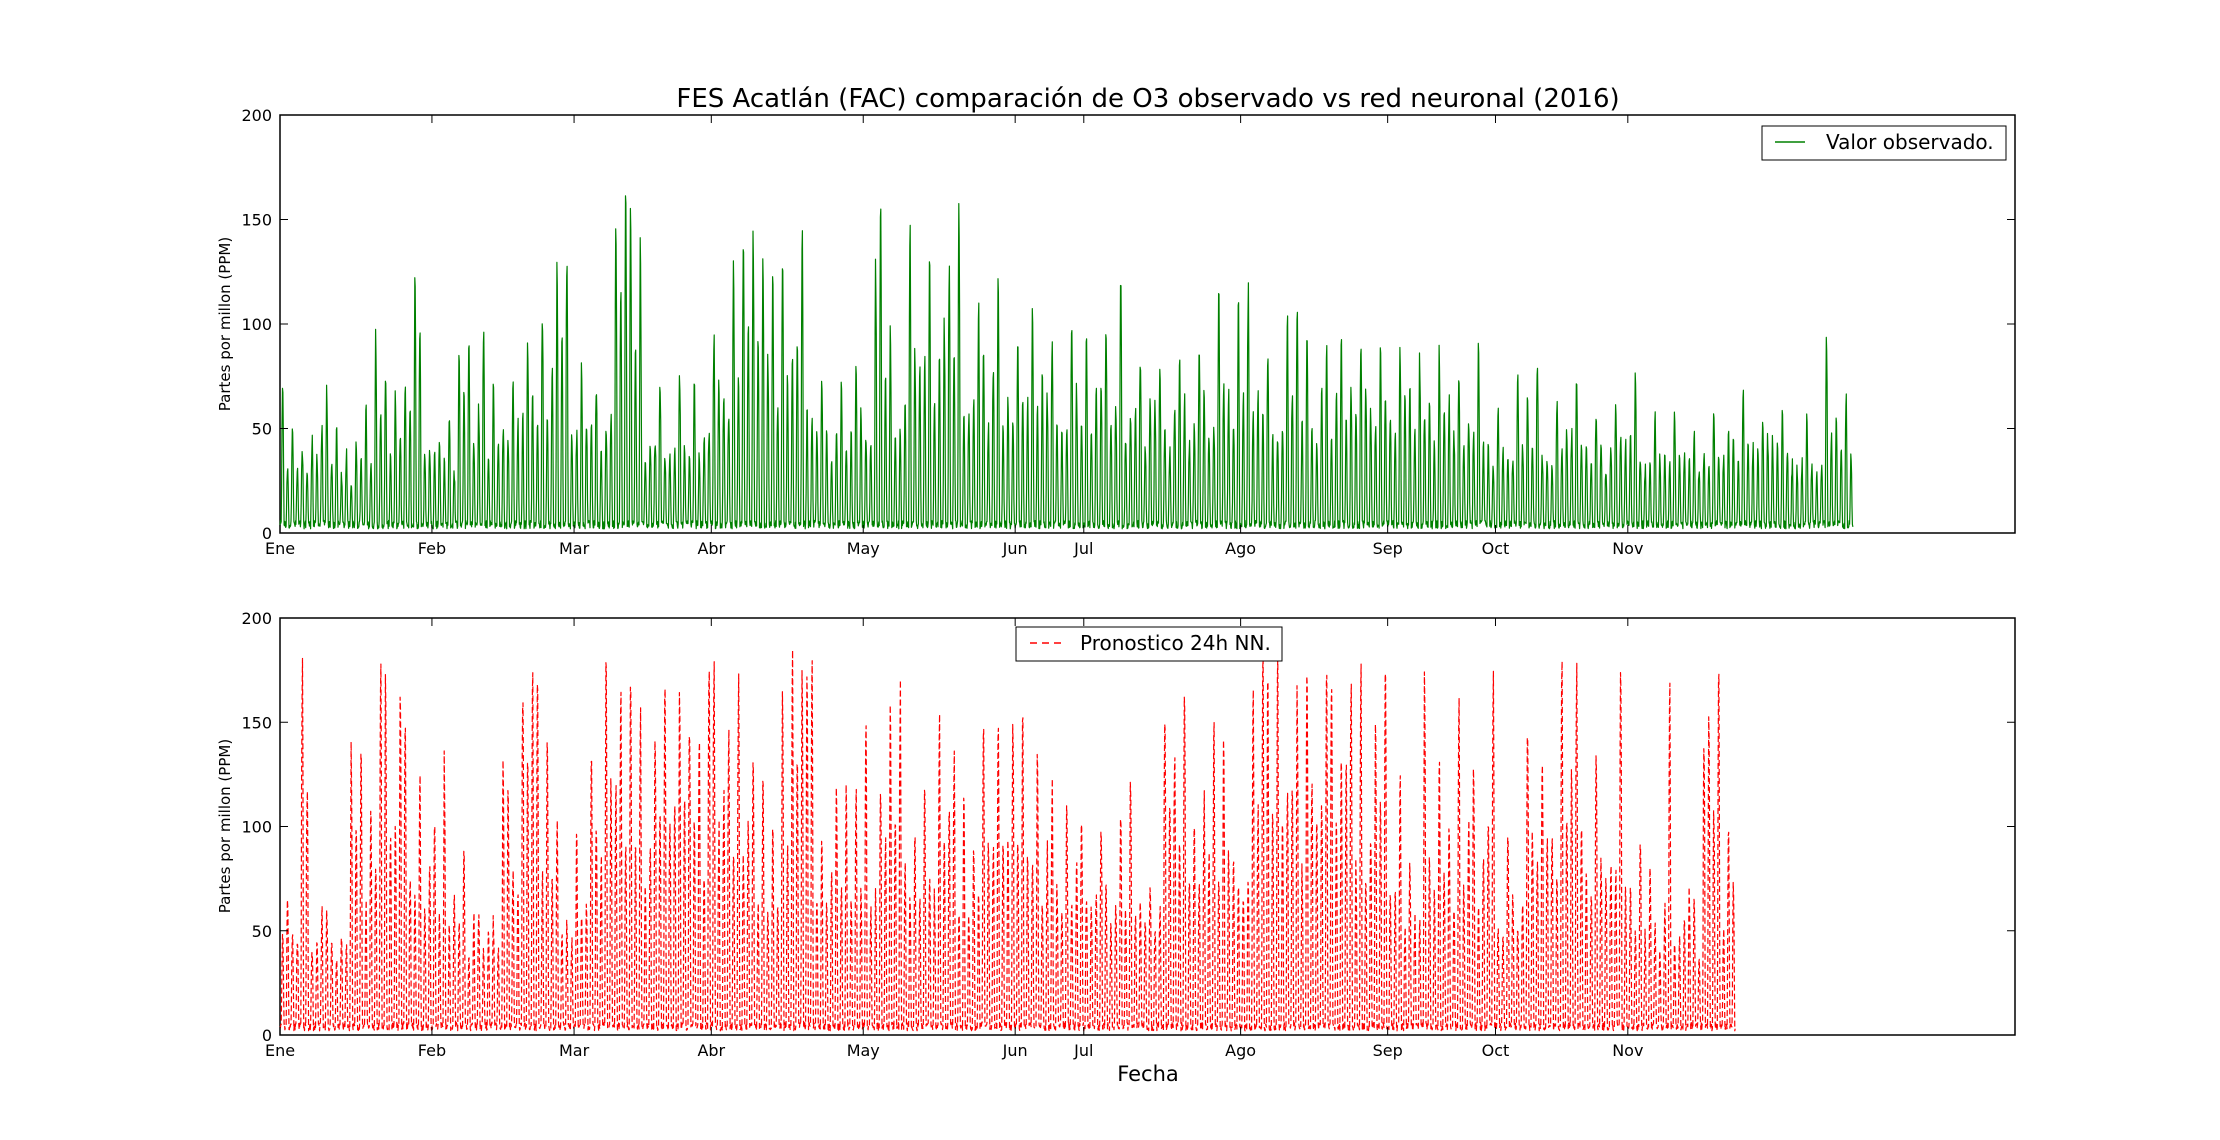 This screenshot has height=1140, width=2220. I want to click on bottom-x-tick-label-6: Jul, so click(1083, 1050).